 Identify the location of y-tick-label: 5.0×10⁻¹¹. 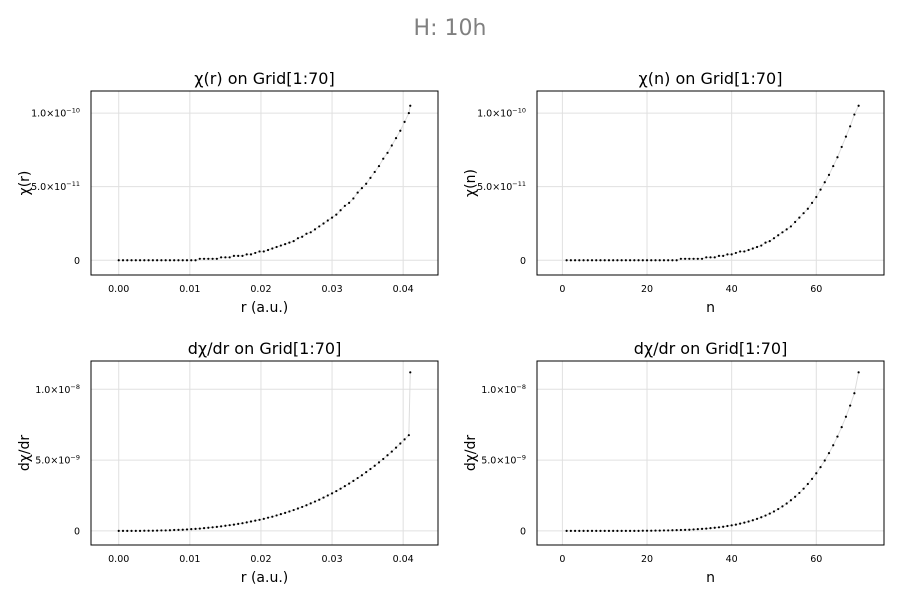
(501, 186).